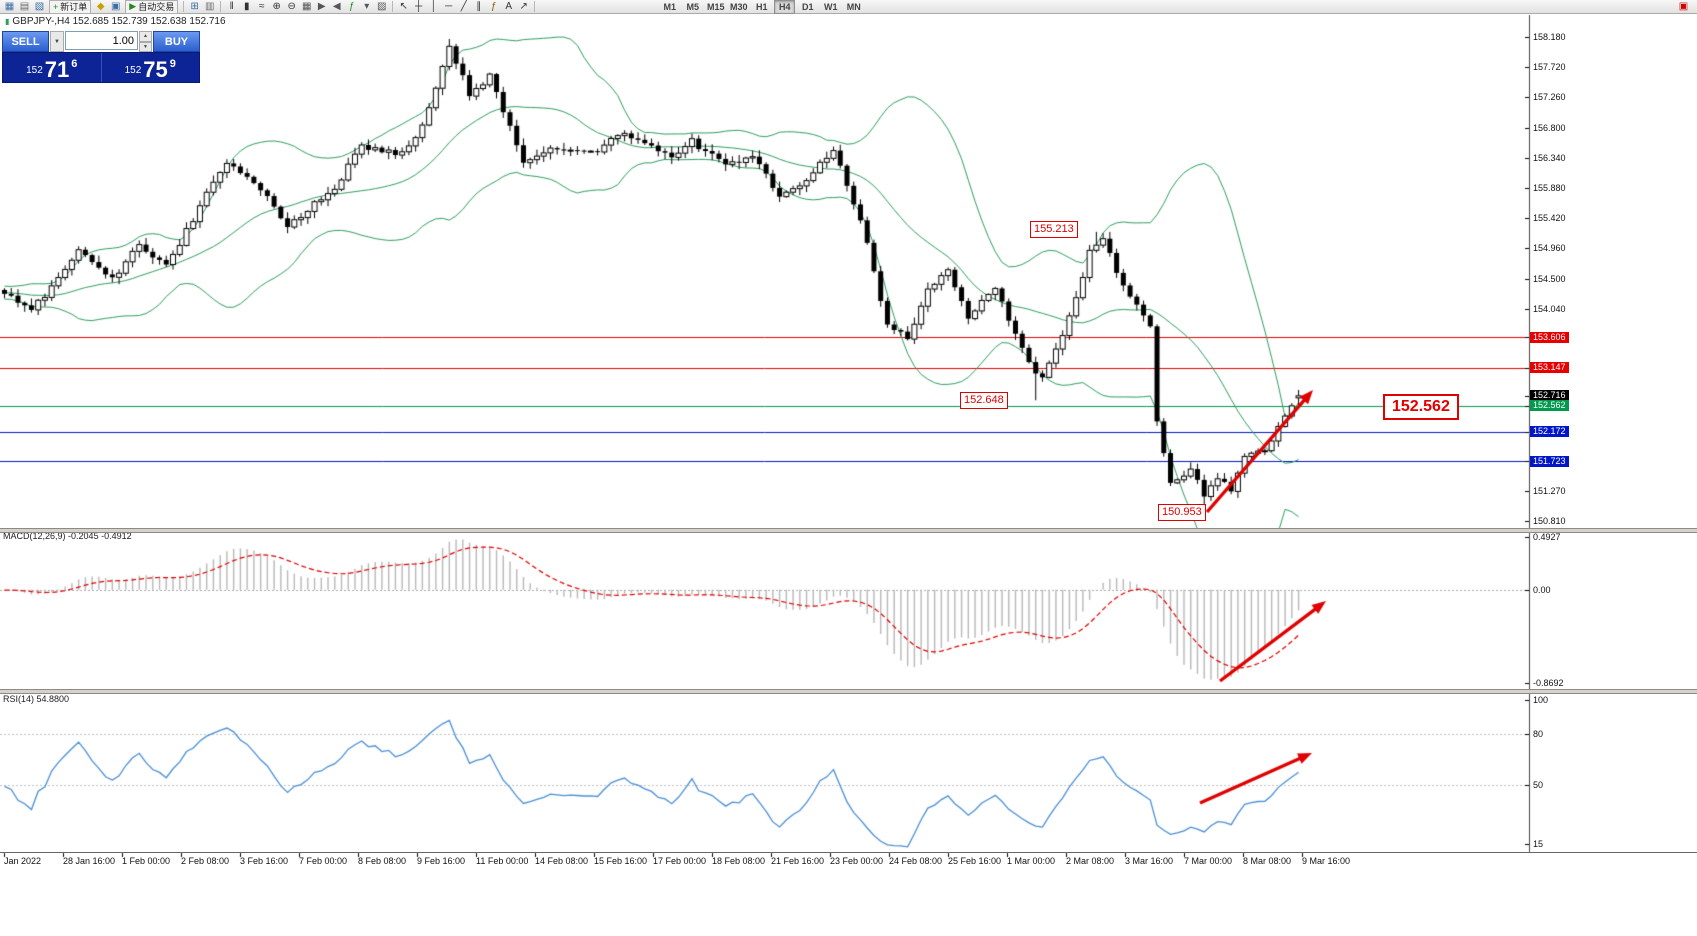  I want to click on chart-shift-icon: ◀, so click(336, 6).